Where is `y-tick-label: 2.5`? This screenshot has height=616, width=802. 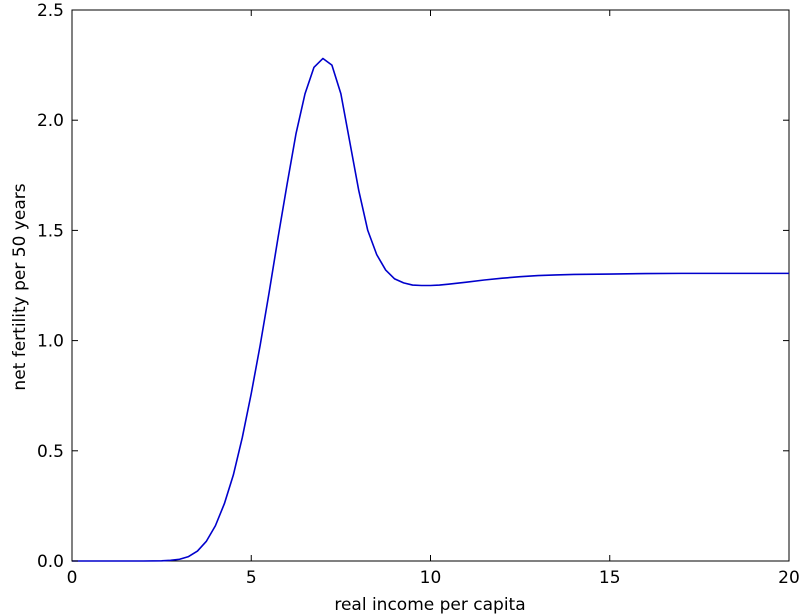
y-tick-label: 2.5 is located at coordinates (50, 11).